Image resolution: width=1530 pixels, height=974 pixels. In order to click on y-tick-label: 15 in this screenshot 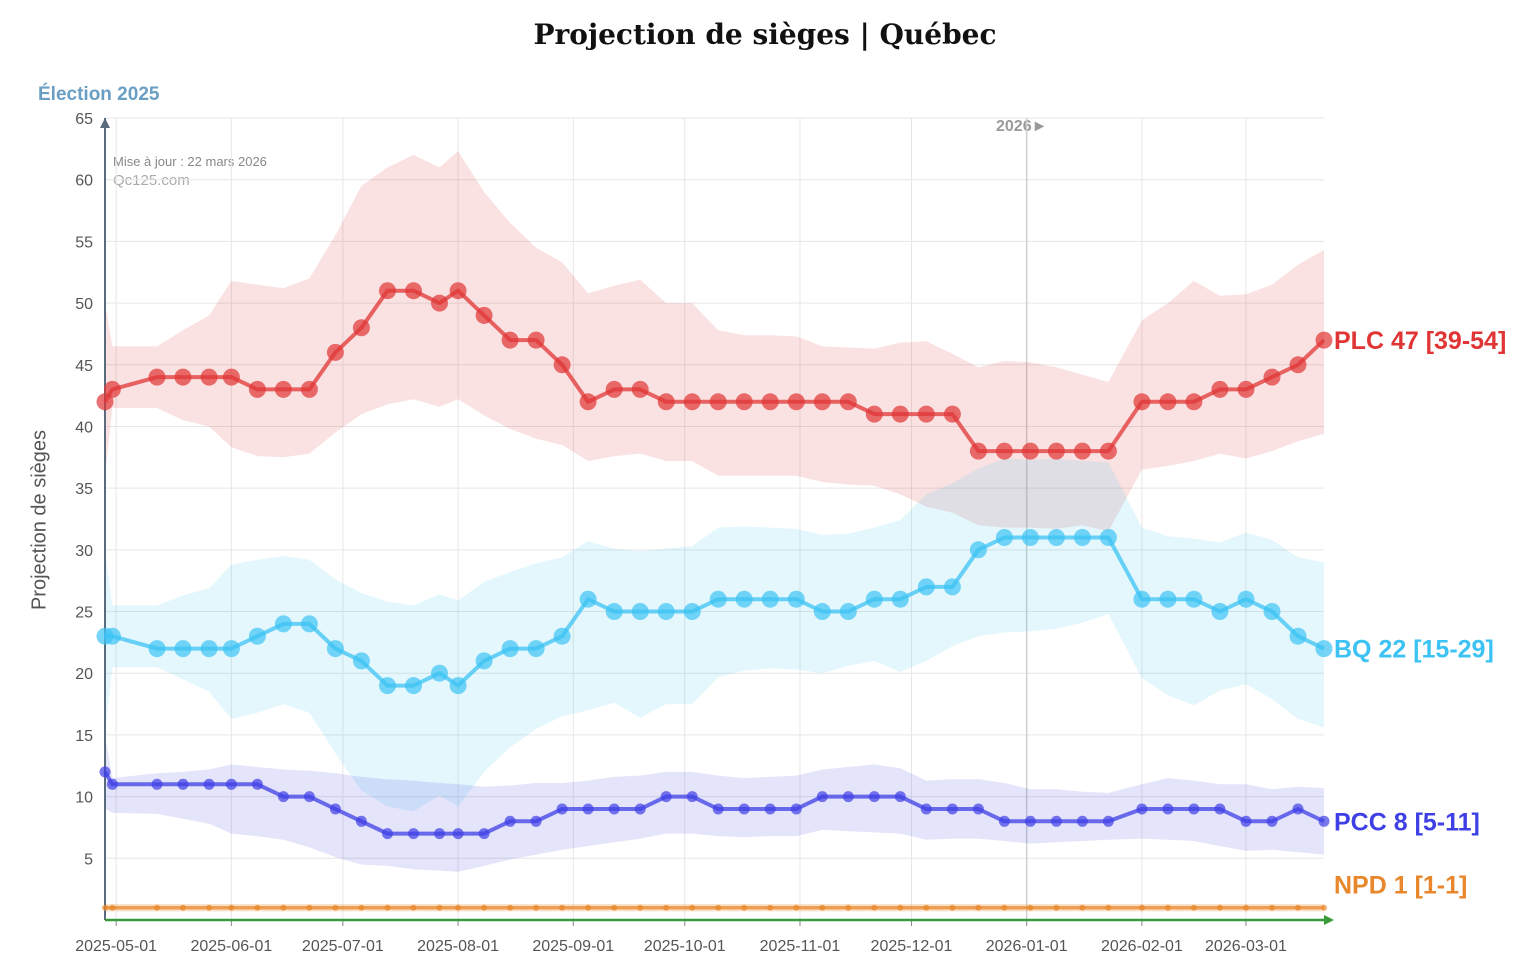, I will do `click(84, 736)`.